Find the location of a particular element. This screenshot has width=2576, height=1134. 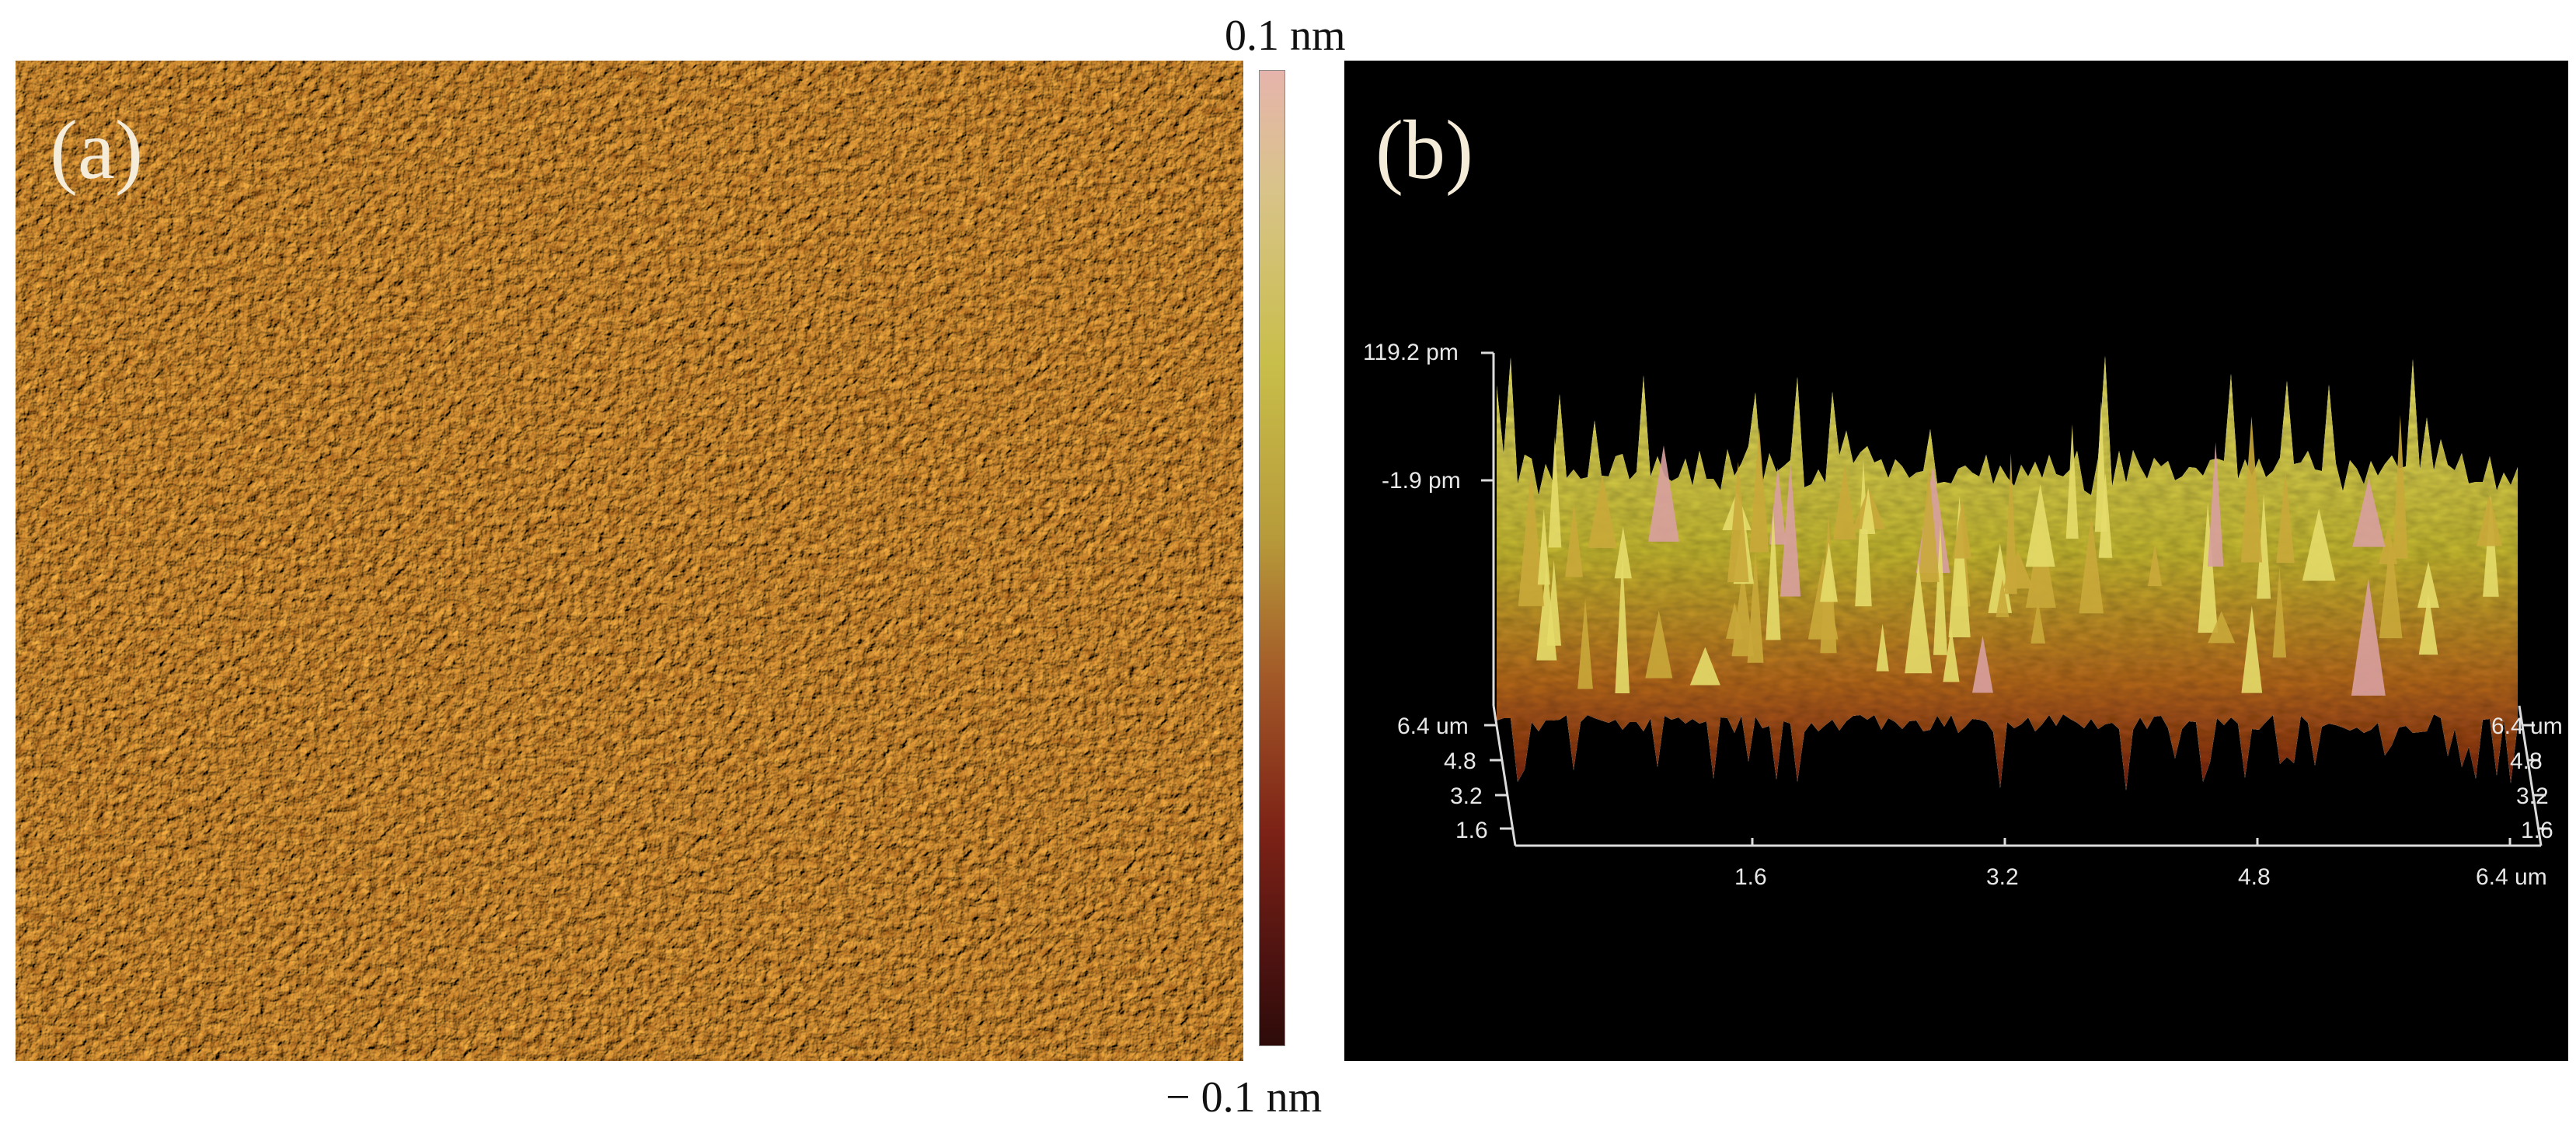

x-label-4: 6.4 um is located at coordinates (2511, 877).